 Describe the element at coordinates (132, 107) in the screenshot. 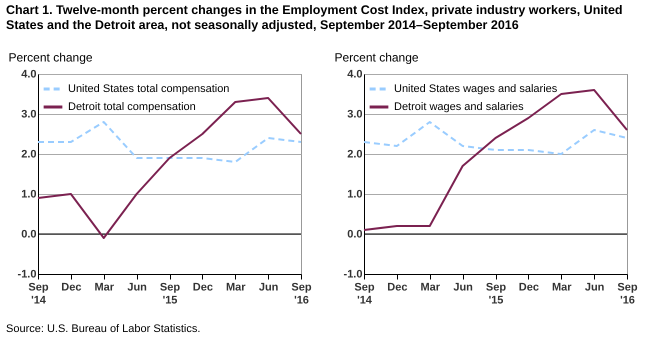

I see `legend-label: Detroit total compensation` at that location.